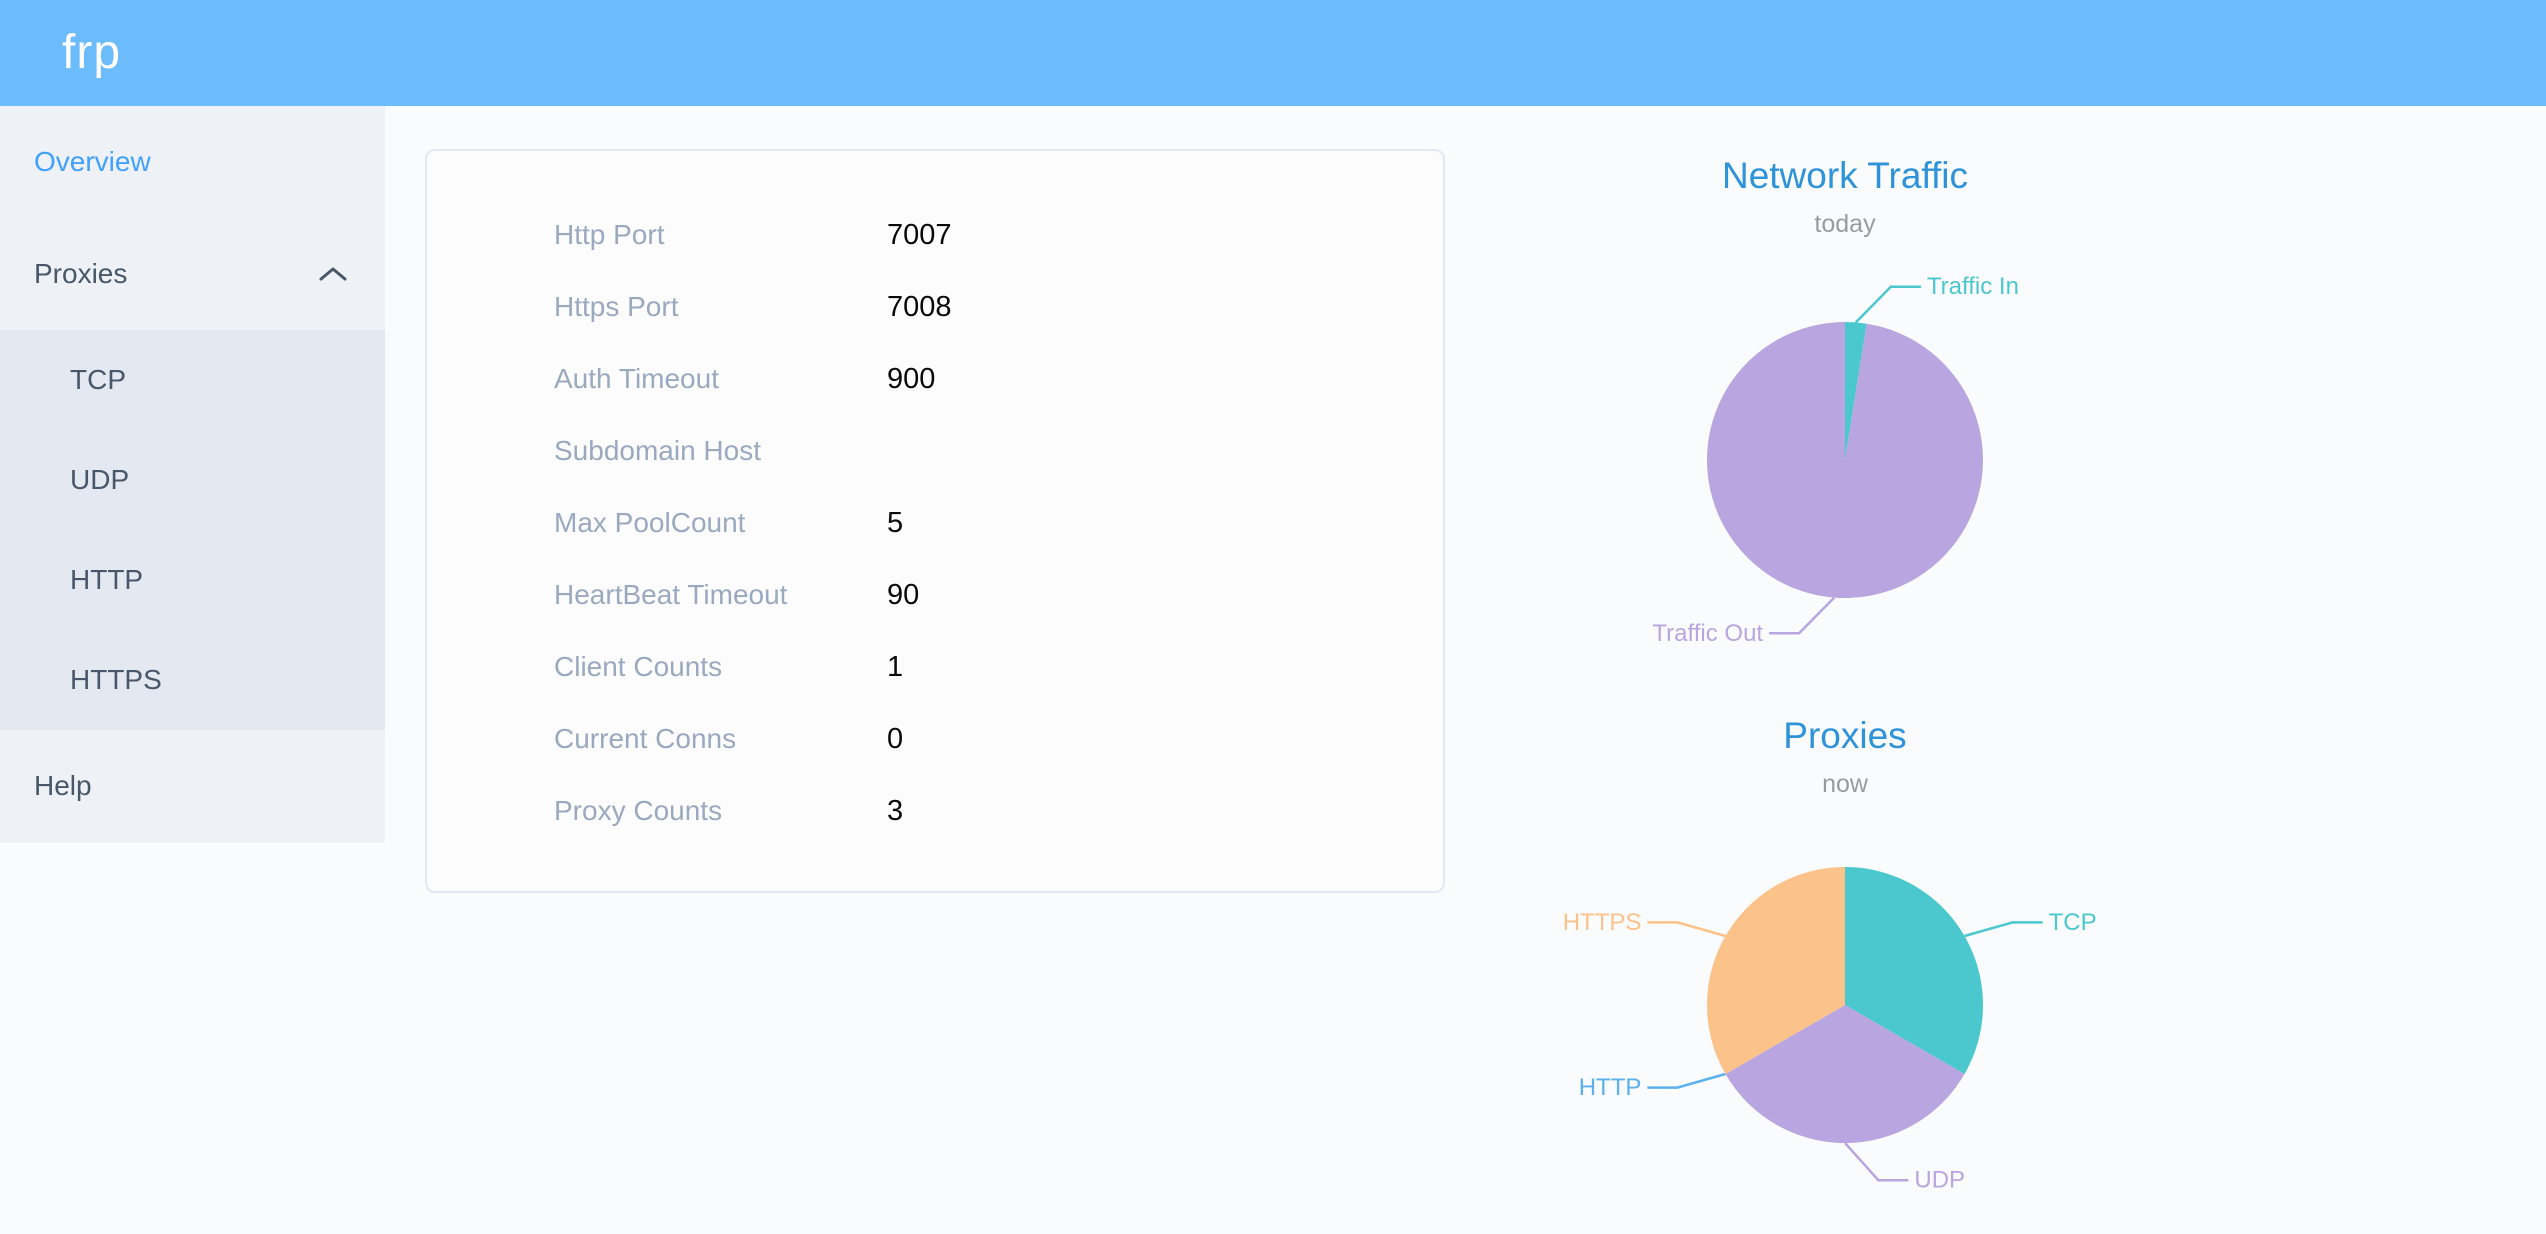  Describe the element at coordinates (192, 380) in the screenshot. I see `sidebar-item-tcp: TCP` at that location.